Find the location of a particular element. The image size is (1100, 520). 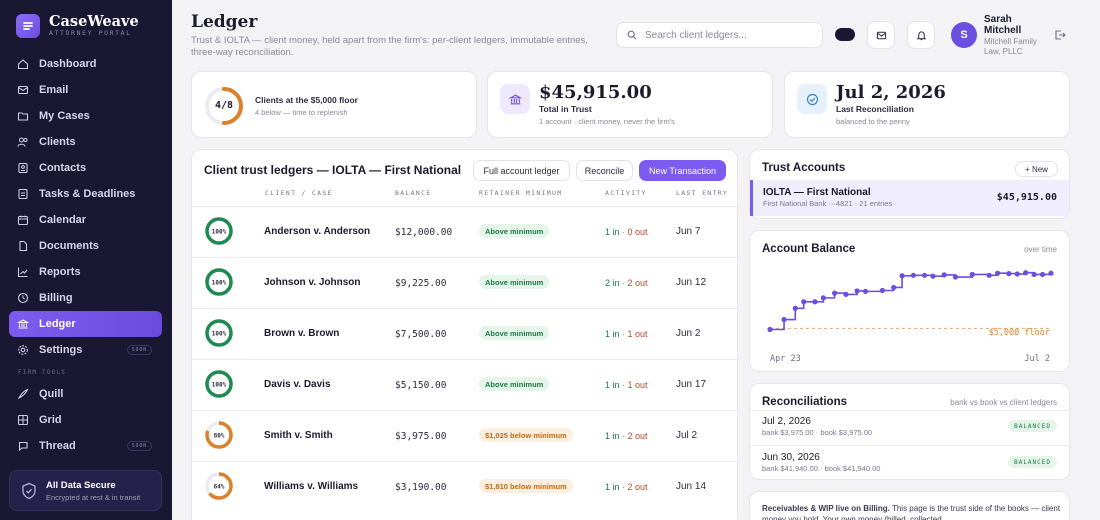

ledger-balance: $3,975.00 is located at coordinates (421, 436).